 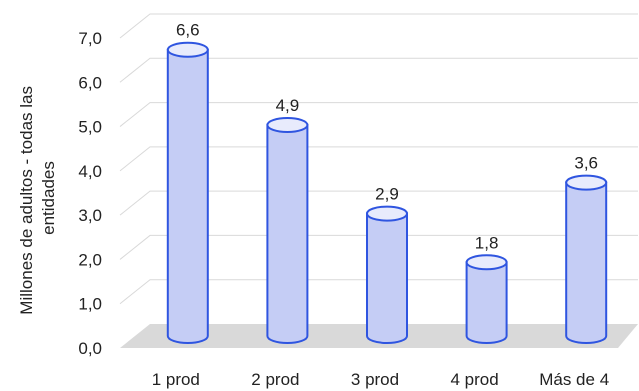 I want to click on x-category-label: Más de 4, so click(x=574, y=379).